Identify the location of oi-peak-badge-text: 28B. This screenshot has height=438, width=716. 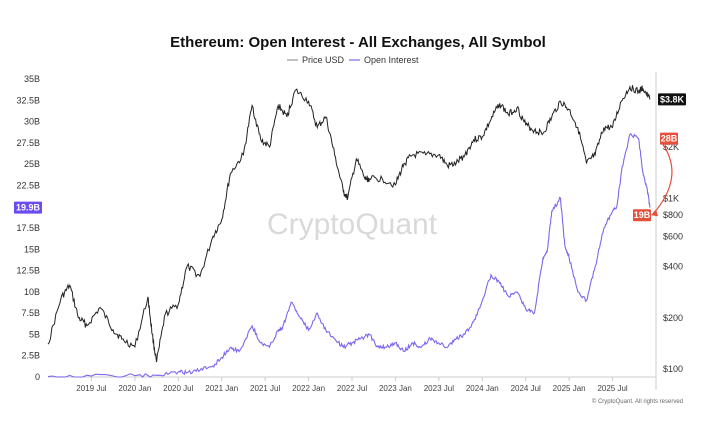
(669, 139).